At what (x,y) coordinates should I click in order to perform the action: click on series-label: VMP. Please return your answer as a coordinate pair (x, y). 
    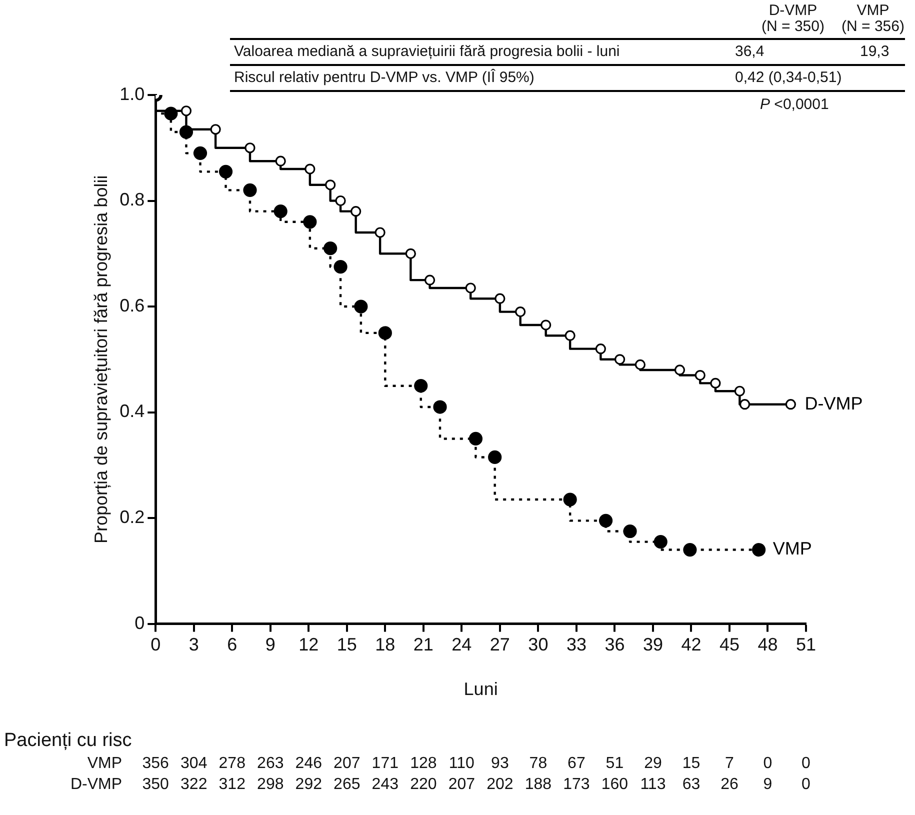
    Looking at the image, I should click on (792, 548).